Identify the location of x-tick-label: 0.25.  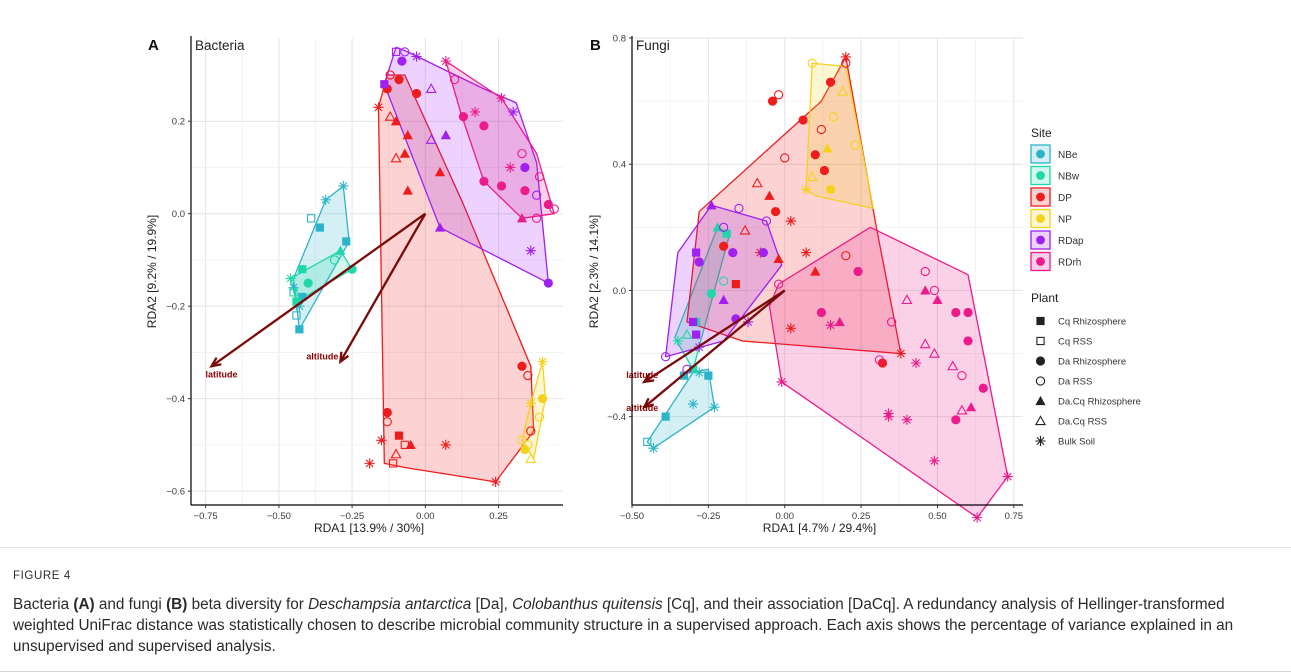
(498, 516).